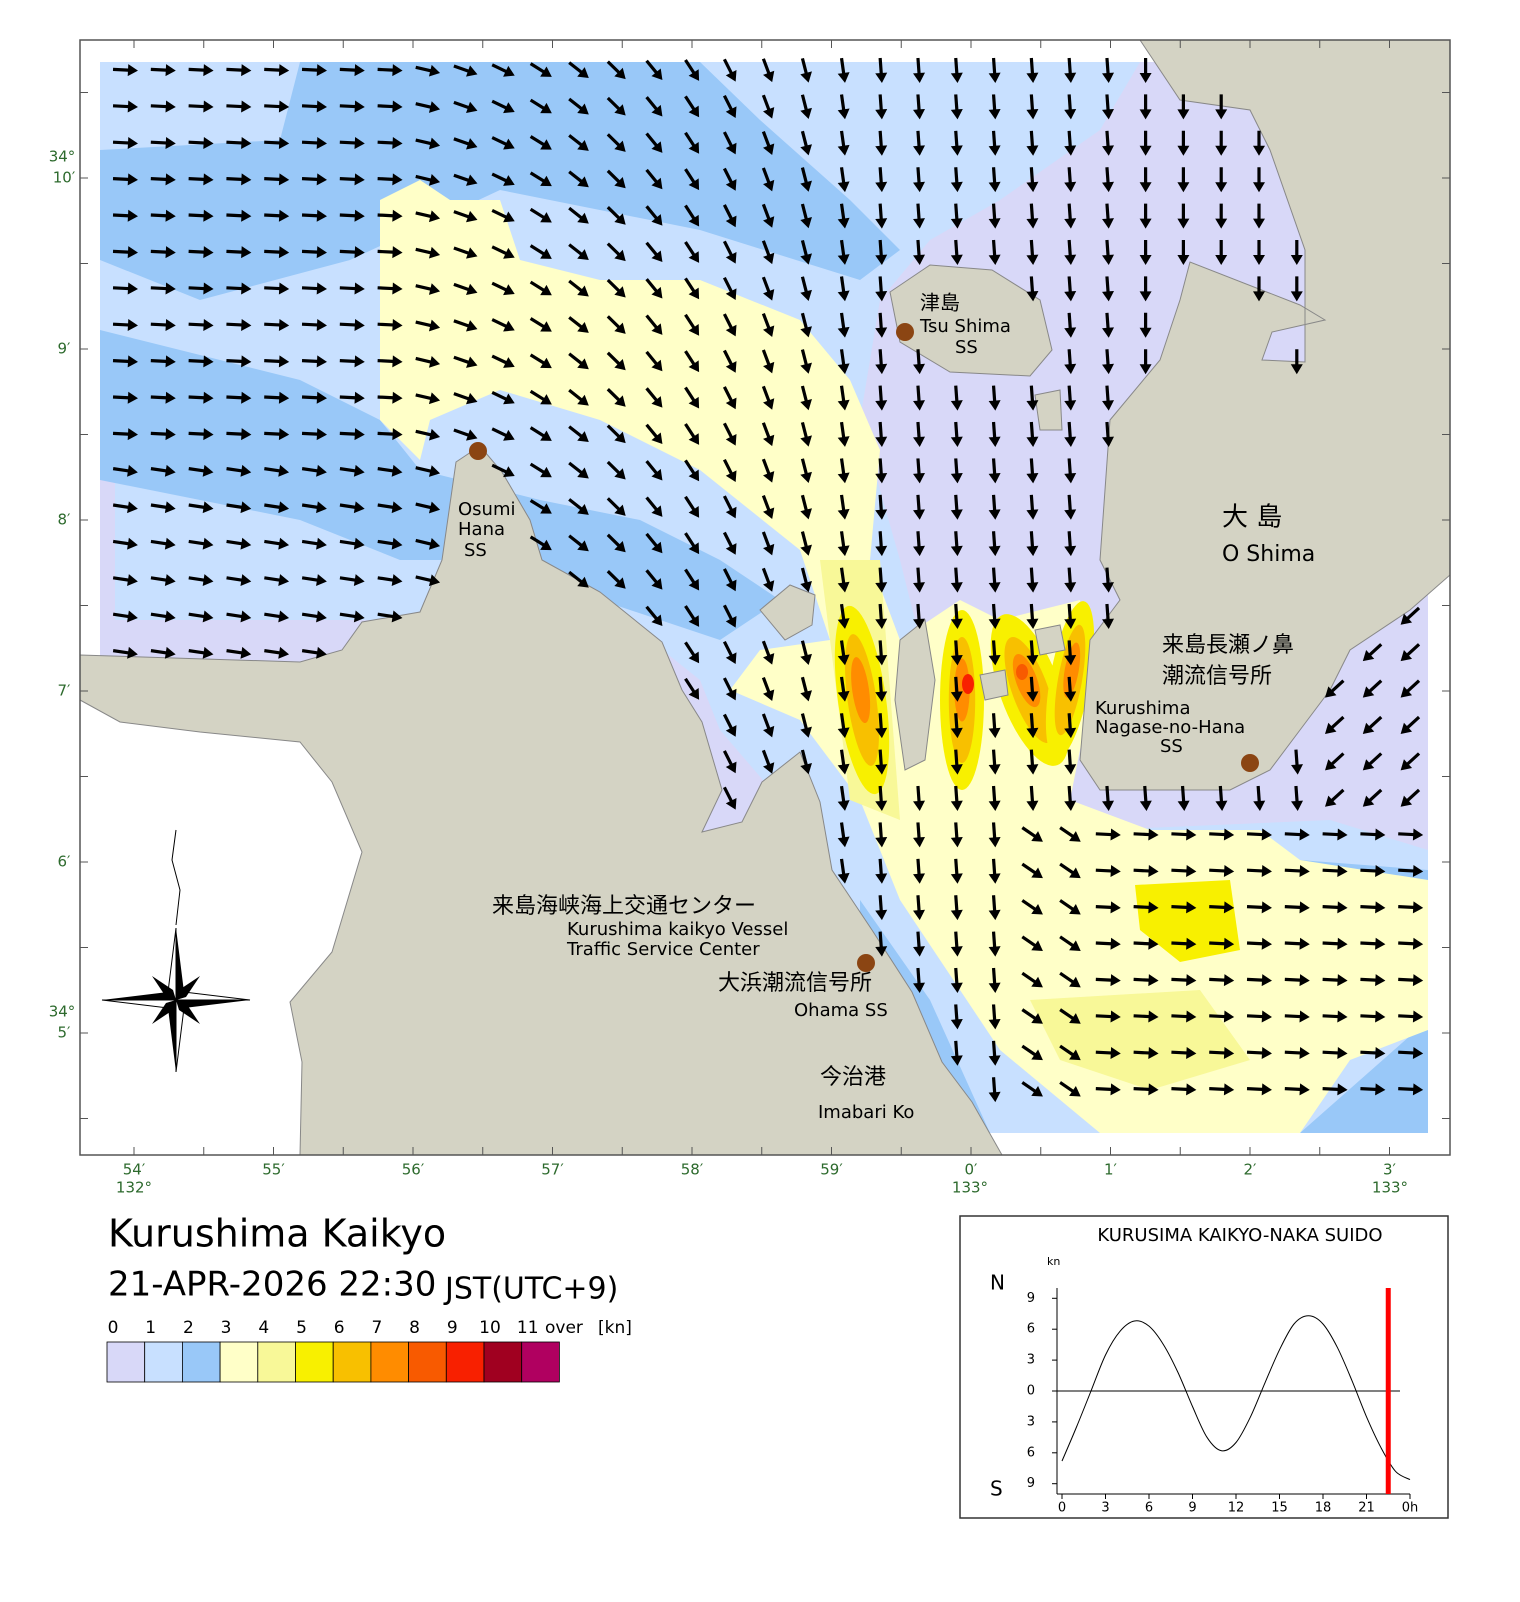 The height and width of the screenshot is (1602, 1520). I want to click on place-label: 大浜潮流信号所, so click(795, 983).